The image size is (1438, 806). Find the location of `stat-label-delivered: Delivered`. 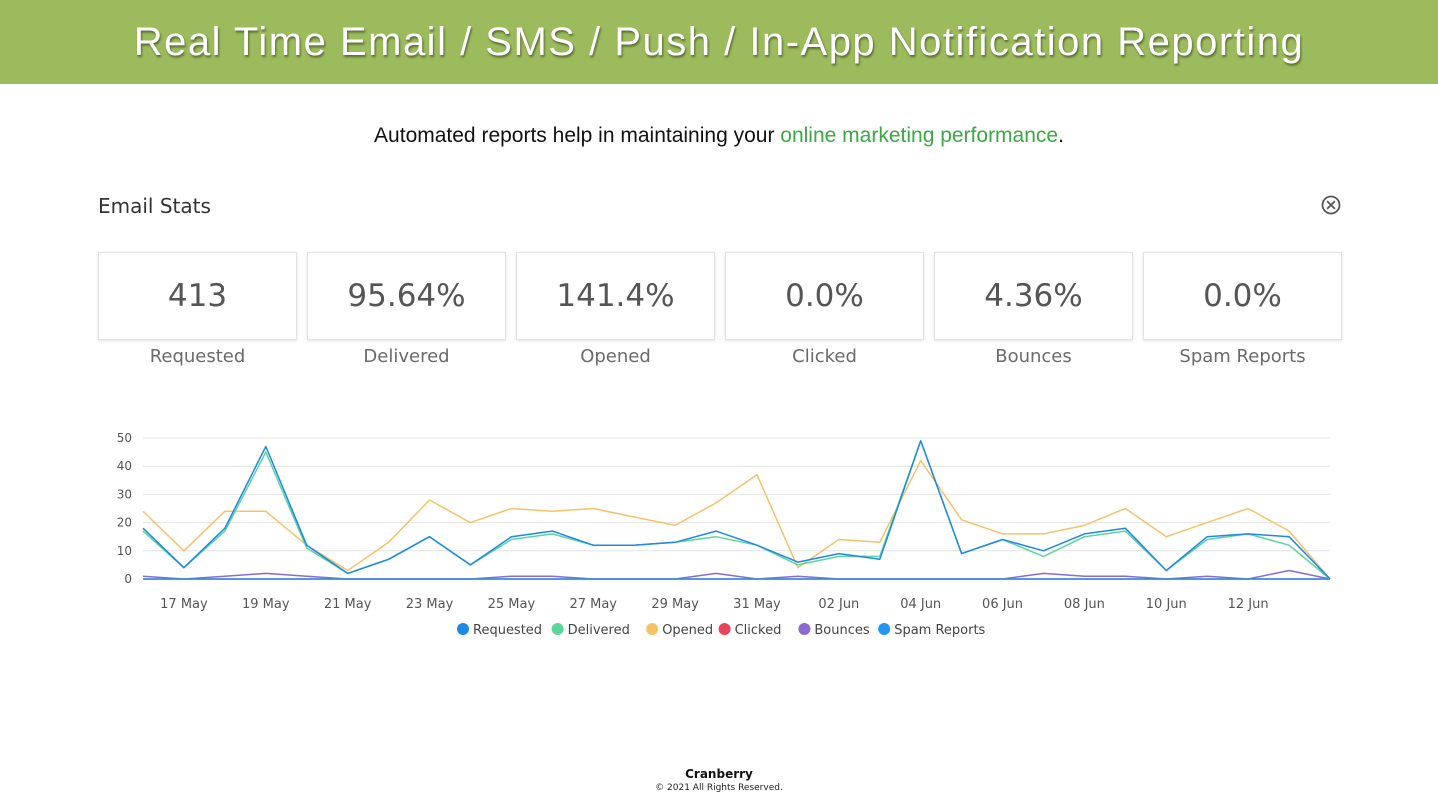

stat-label-delivered: Delivered is located at coordinates (406, 356).